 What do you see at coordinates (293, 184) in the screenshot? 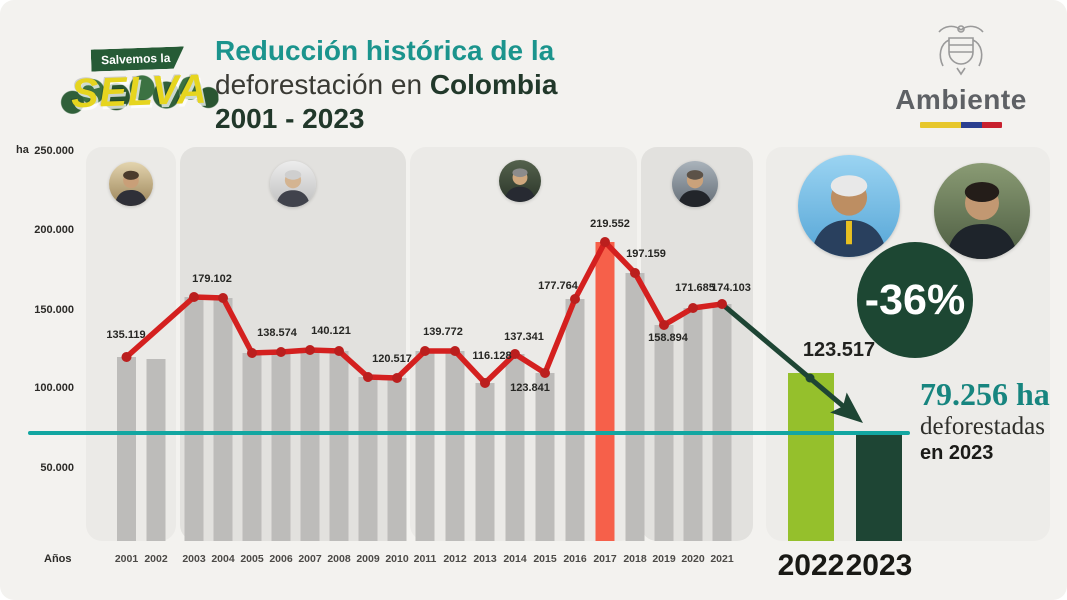
I see `uribe-portrait-icon` at bounding box center [293, 184].